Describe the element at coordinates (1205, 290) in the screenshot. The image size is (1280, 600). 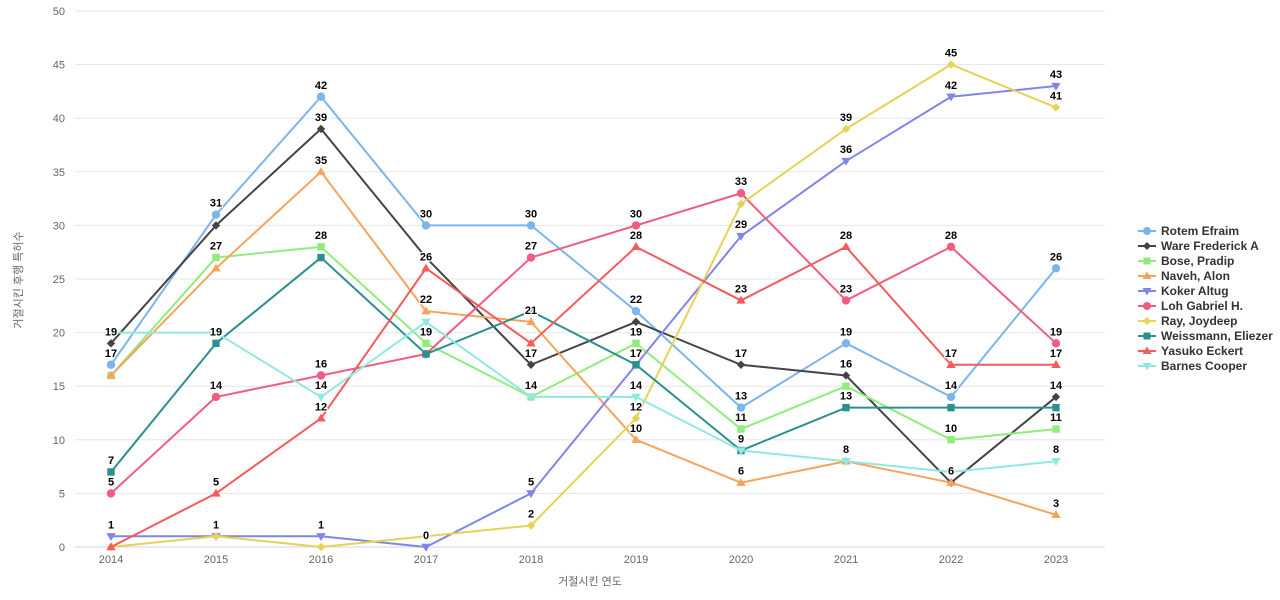
I see `legend-item-koker-altug: Koker Altug` at that location.